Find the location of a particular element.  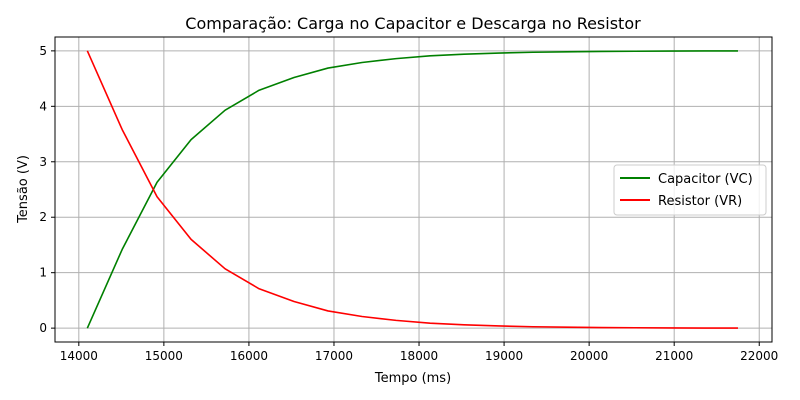

x-tick-label: 22000 is located at coordinates (759, 356).